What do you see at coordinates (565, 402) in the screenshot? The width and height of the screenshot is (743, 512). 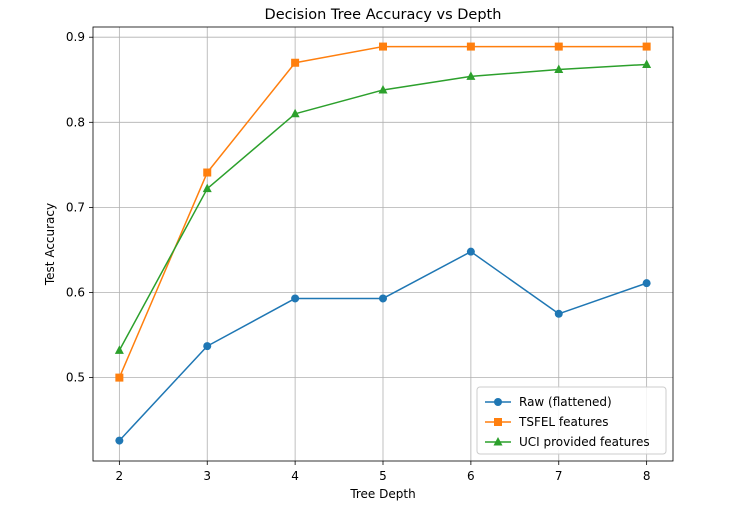 I see `legend-label: Raw (flattened)` at bounding box center [565, 402].